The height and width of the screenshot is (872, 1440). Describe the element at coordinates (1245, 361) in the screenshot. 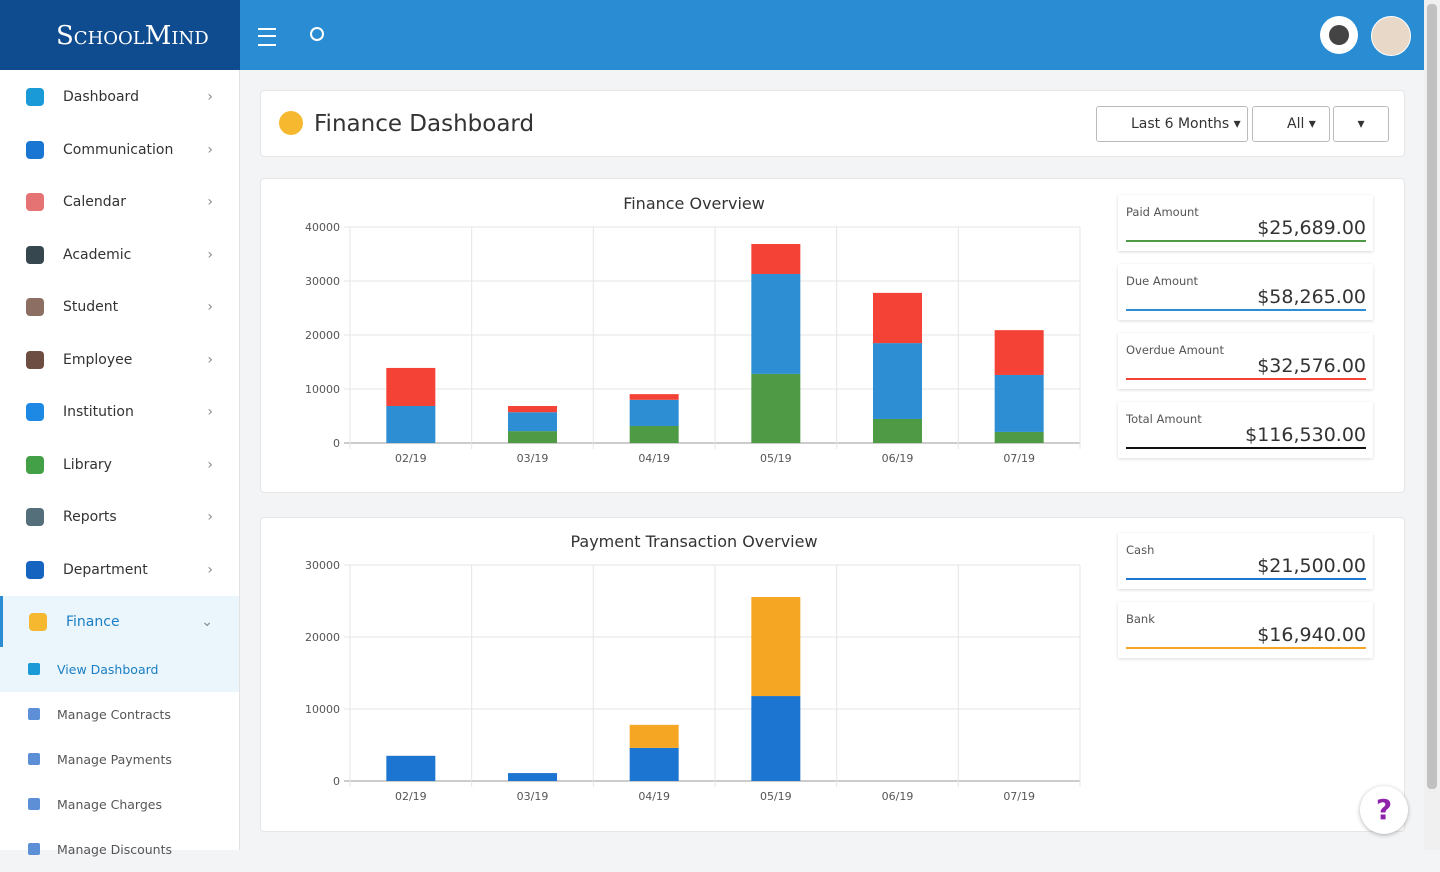

I see `summary-card: Overdue Amount $32,576.00` at that location.